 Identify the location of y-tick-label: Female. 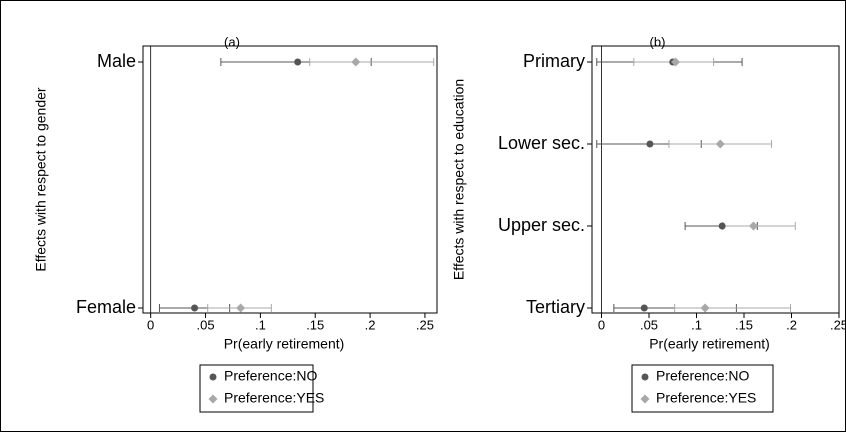
(106, 307).